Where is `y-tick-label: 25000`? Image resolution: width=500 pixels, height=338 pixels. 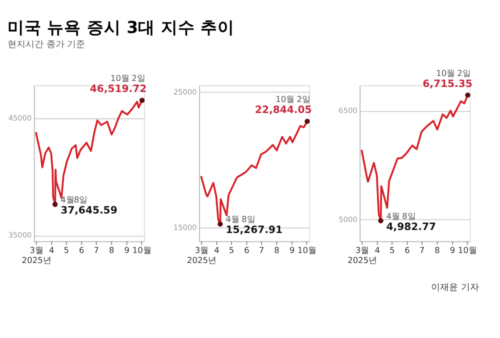 y-tick-label: 25000 is located at coordinates (185, 91).